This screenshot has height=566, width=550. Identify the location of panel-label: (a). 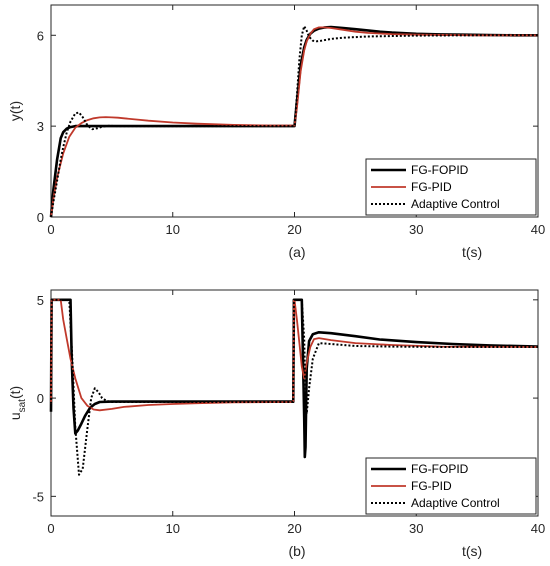
(296, 252).